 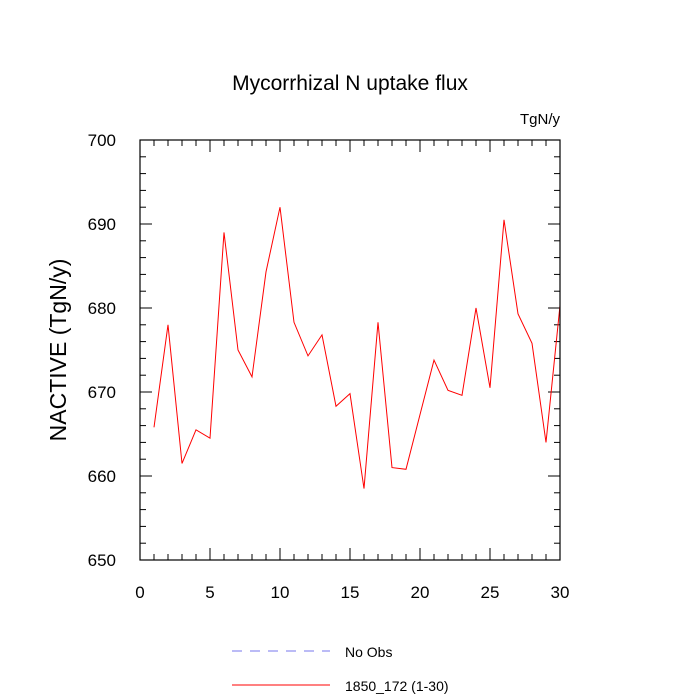 I want to click on y-tick-label: 670, so click(x=102, y=392).